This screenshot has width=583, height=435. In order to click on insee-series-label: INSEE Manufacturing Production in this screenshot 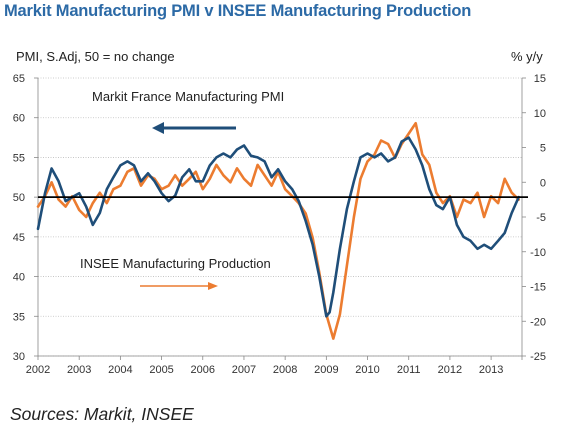, I will do `click(175, 263)`.